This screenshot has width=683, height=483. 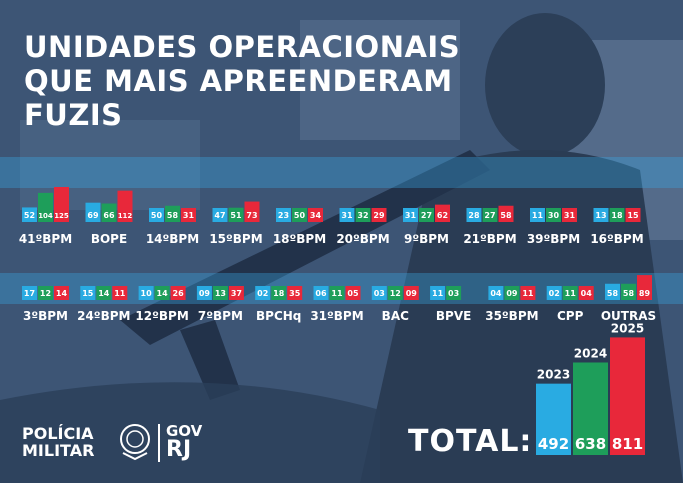 I want to click on data-label: 15, so click(x=88, y=293).